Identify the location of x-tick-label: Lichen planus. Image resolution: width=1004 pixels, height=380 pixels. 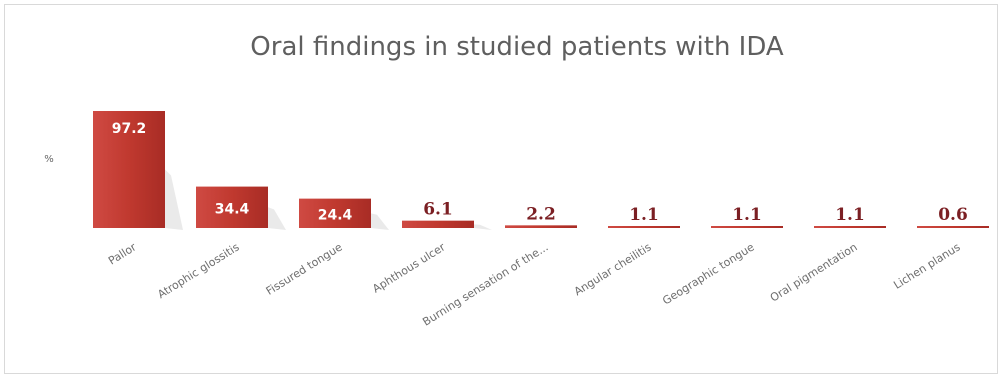
(926, 265).